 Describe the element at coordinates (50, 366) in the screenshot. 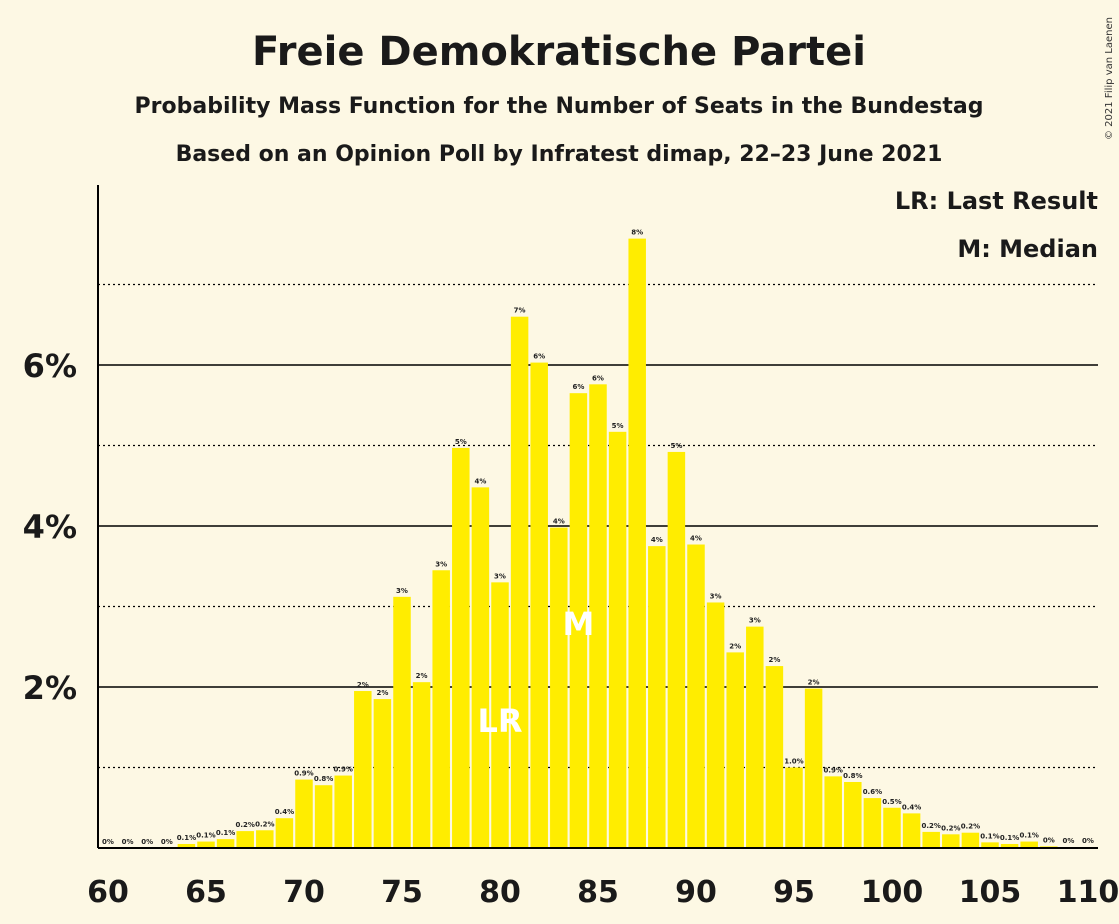

I see `y-tick-6%: 6%` at that location.